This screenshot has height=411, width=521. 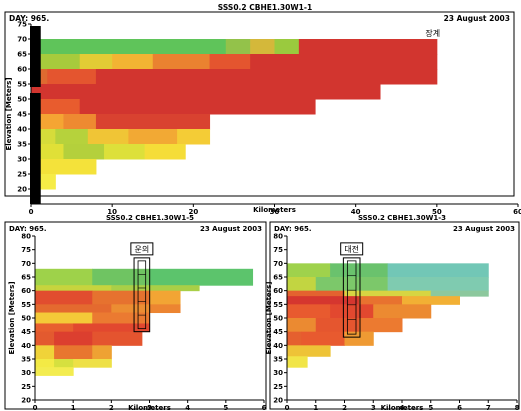 What do you see at coordinates (22, 55) in the screenshot?
I see `y-tick-label: 65` at bounding box center [22, 55].